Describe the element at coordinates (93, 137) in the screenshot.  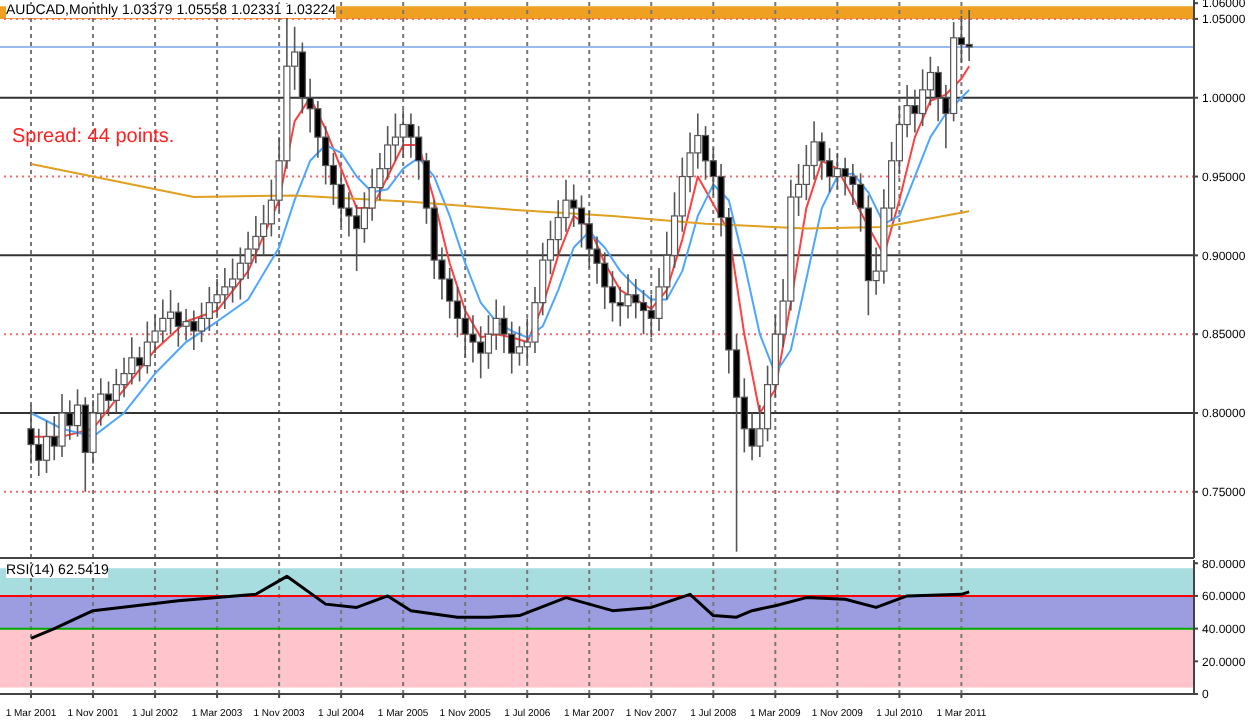
I see `annotation: Spread: 44 points.` at that location.